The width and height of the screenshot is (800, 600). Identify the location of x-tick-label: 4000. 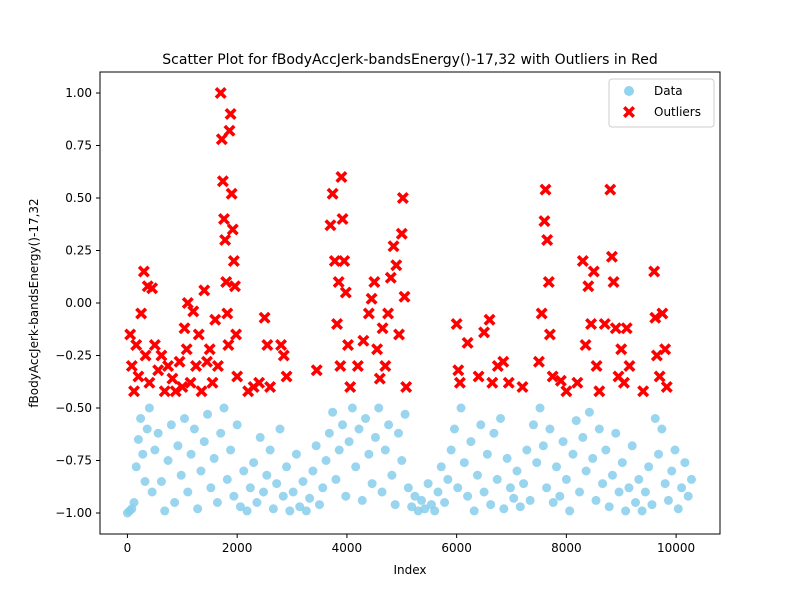
(347, 548).